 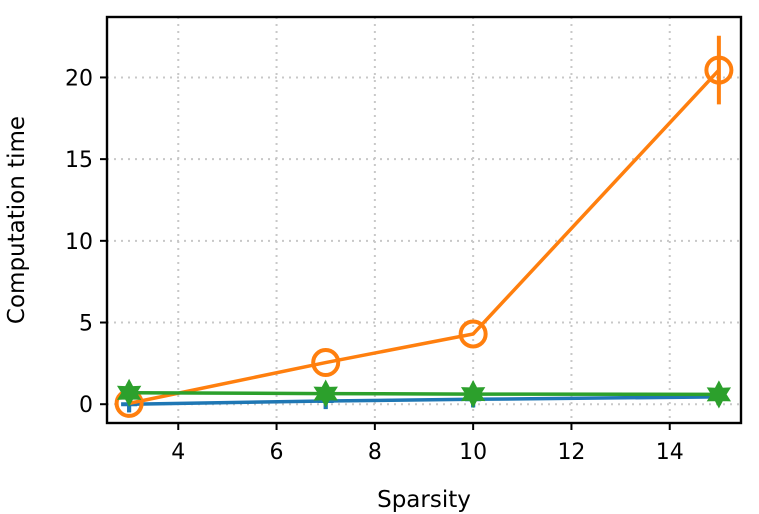 I want to click on x-tick-label: 8, so click(x=375, y=452).